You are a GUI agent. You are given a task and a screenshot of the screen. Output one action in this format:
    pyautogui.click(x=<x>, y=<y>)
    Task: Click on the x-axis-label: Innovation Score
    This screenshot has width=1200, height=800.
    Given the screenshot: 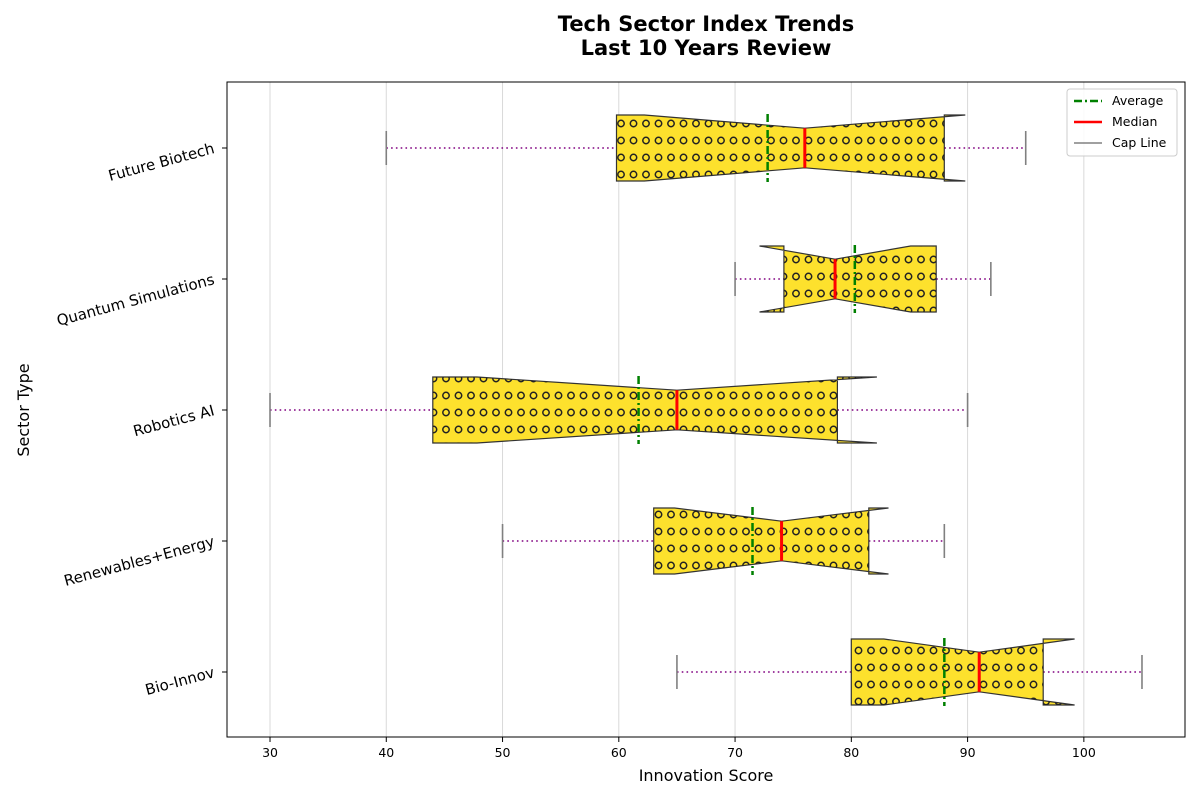 What is the action you would take?
    pyautogui.click(x=706, y=775)
    